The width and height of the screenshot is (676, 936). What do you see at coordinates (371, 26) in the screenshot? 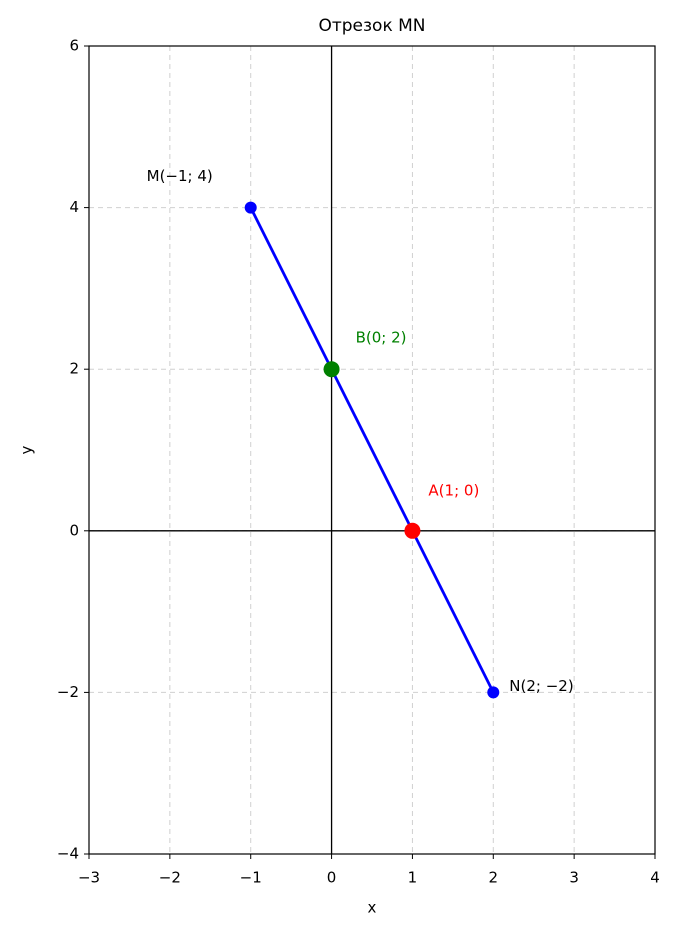
I see `chart-title: Отрезок MN` at bounding box center [371, 26].